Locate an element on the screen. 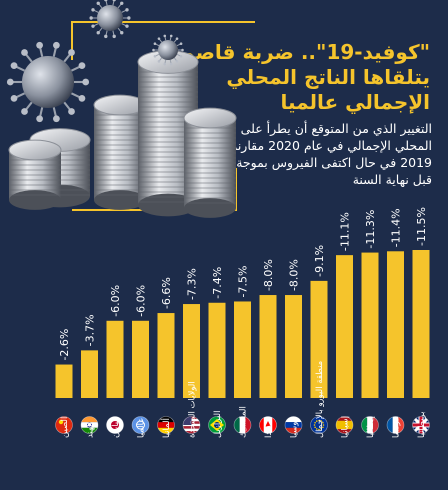 The width and height of the screenshot is (448, 490). category-label: روسيا is located at coordinates (295, 428).